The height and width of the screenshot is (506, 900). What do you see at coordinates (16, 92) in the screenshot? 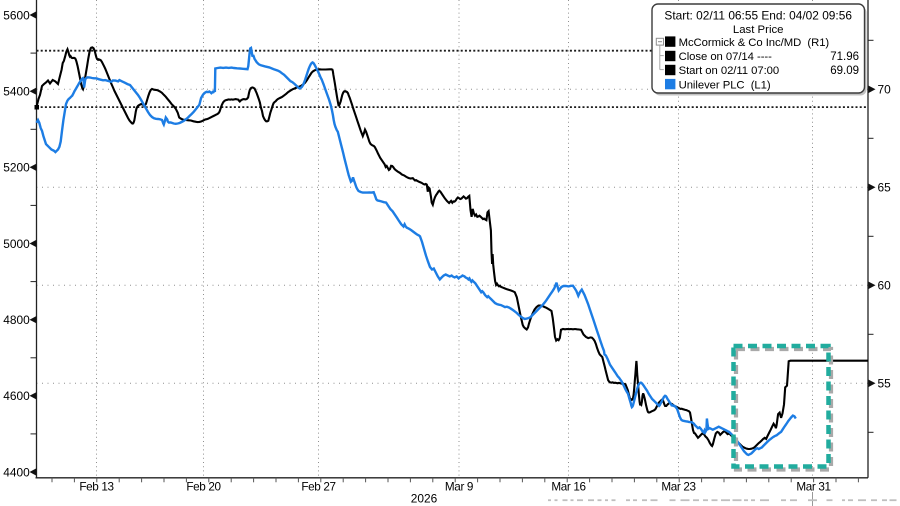
I see `svg-text: 5400` at bounding box center [16, 92].